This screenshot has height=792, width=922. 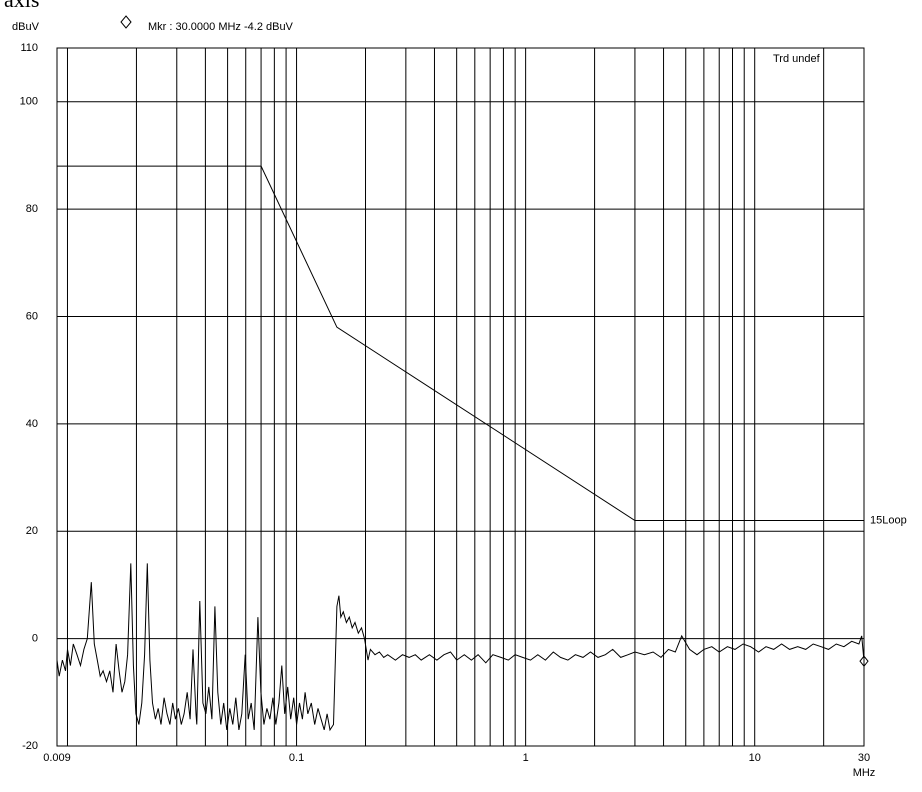 I want to click on y-tick-label: 110, so click(x=29, y=48).